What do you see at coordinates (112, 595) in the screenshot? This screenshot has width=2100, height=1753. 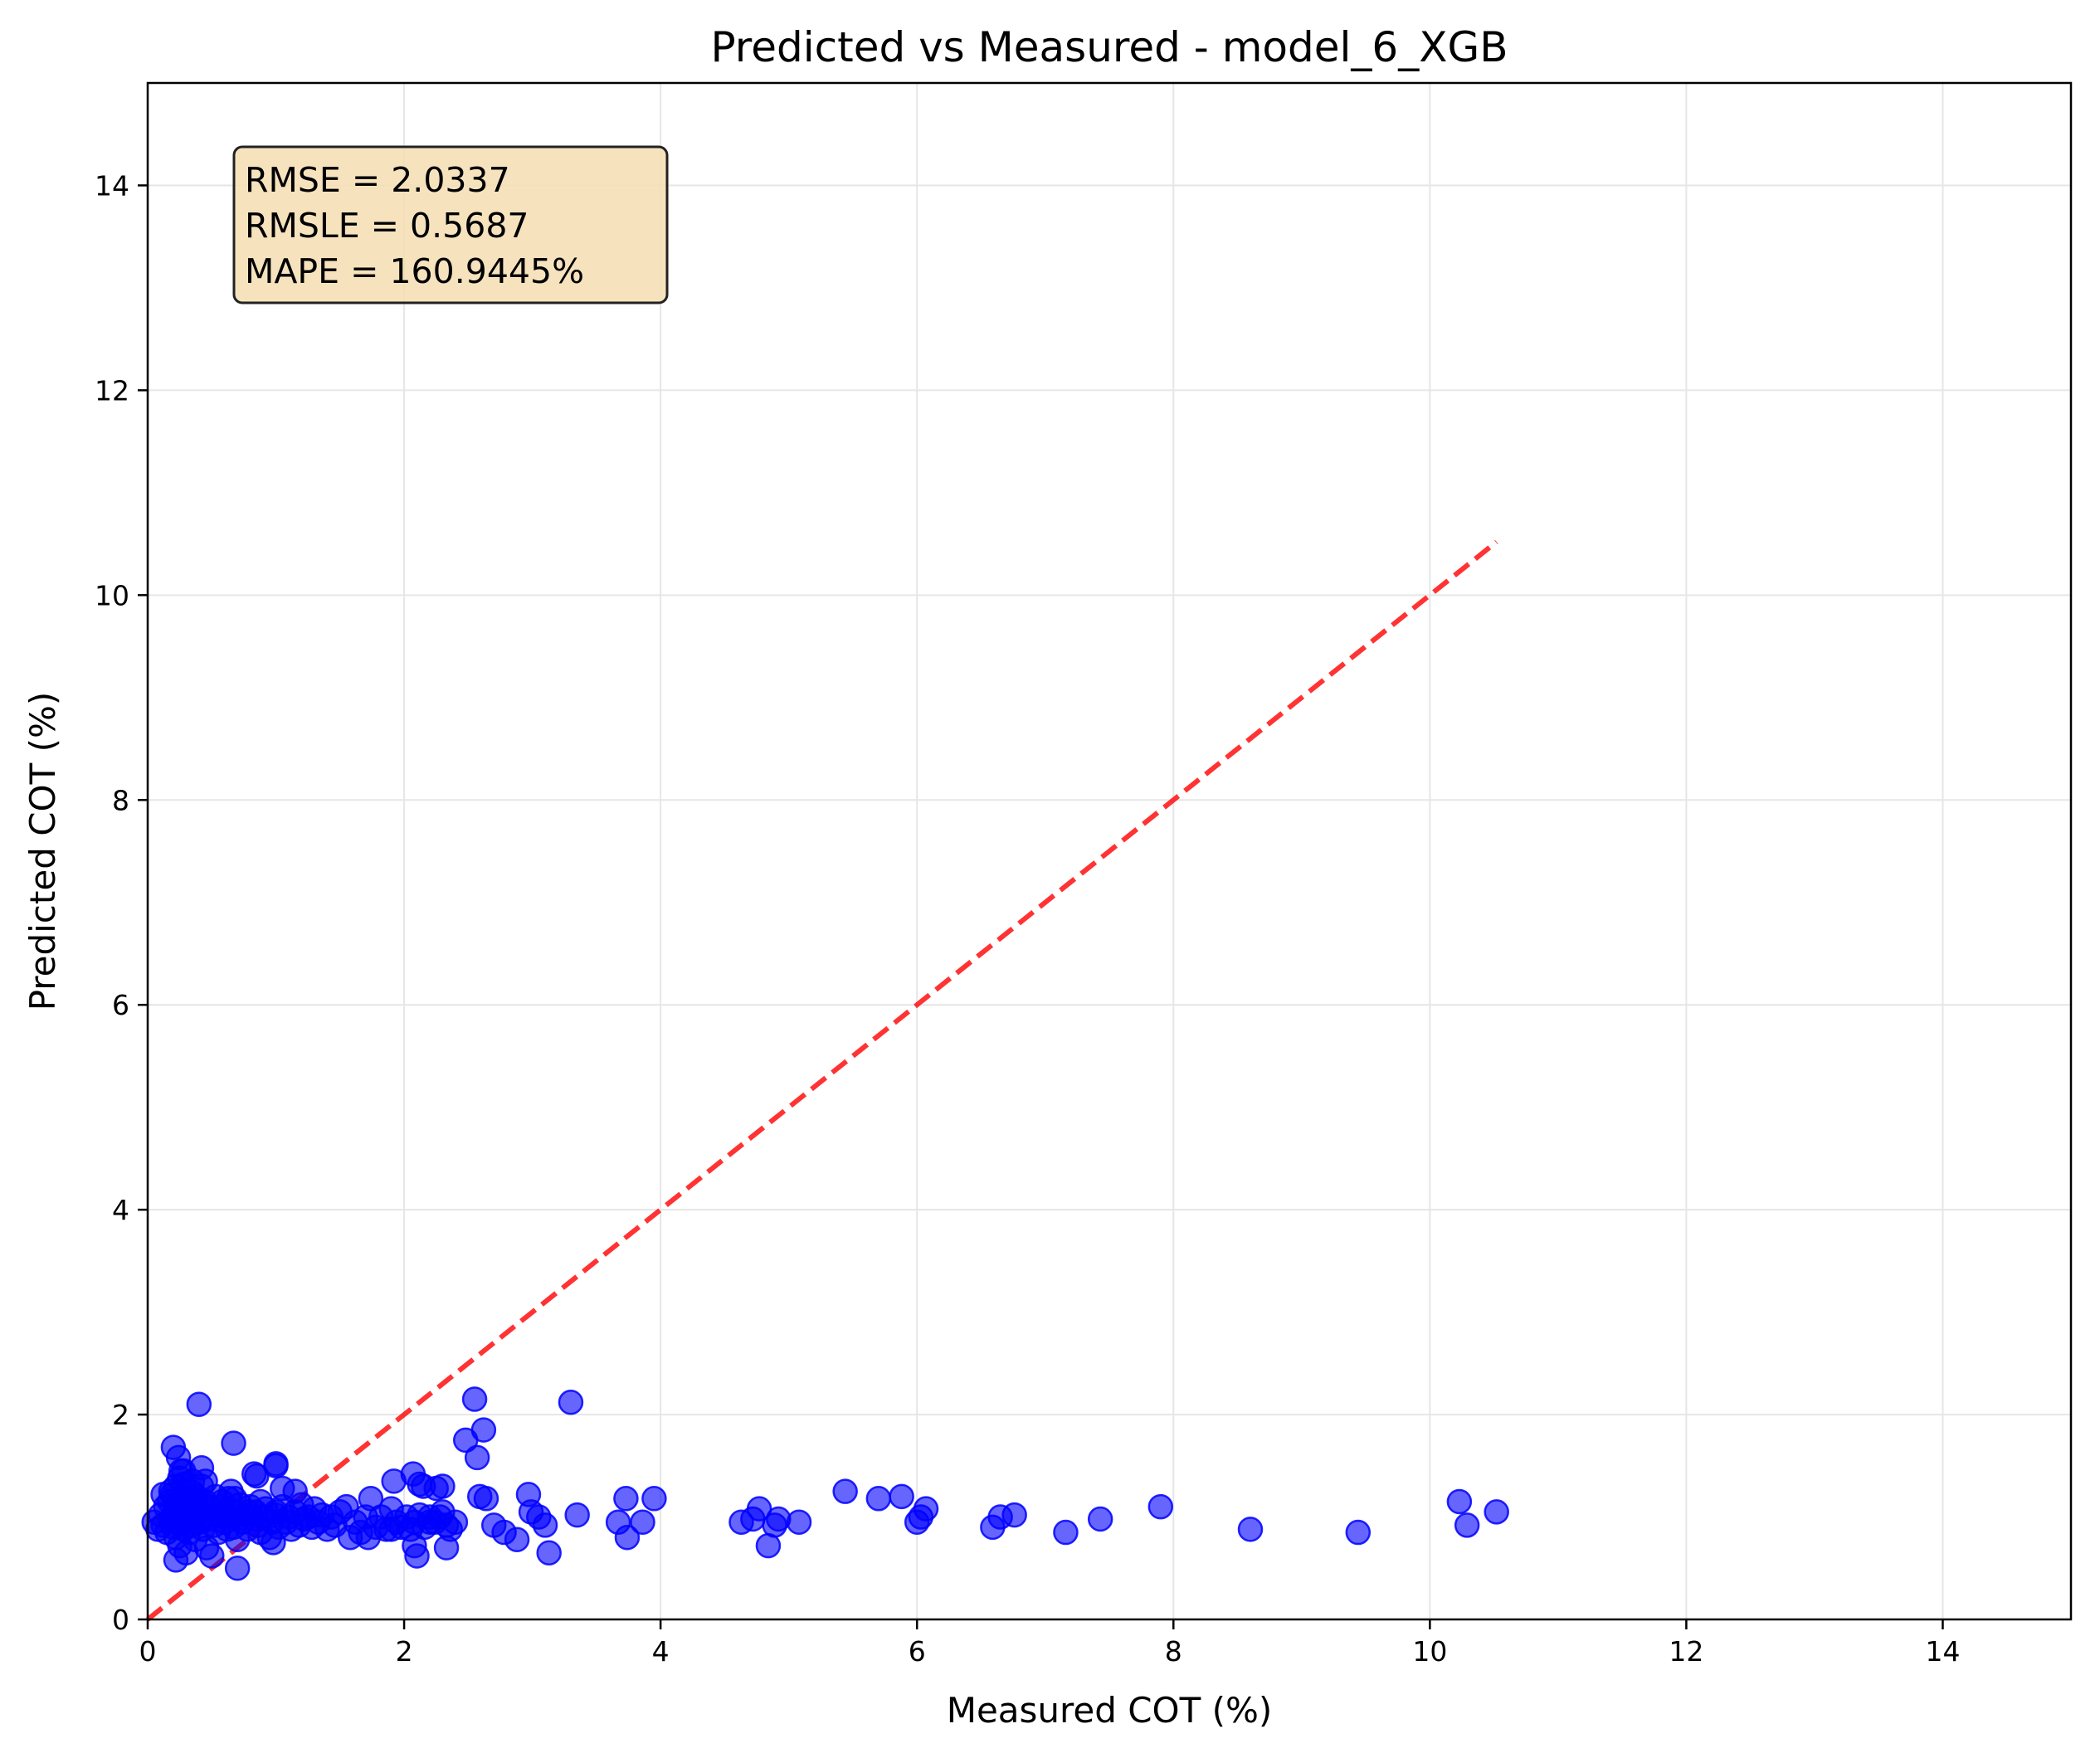 I see `y-tick-label: 10` at bounding box center [112, 595].